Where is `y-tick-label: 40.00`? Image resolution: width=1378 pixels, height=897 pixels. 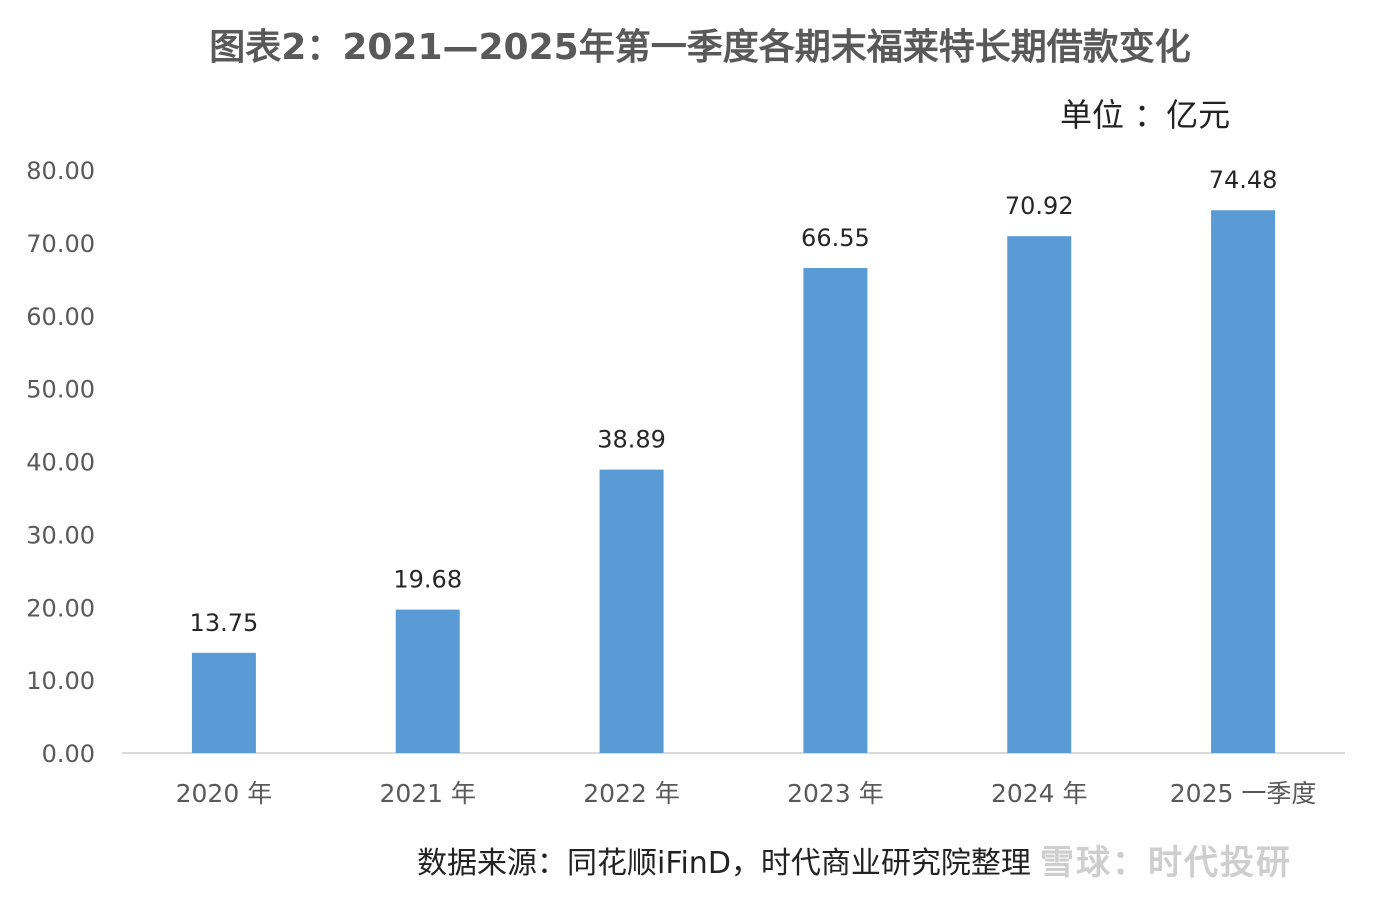 y-tick-label: 40.00 is located at coordinates (60, 463).